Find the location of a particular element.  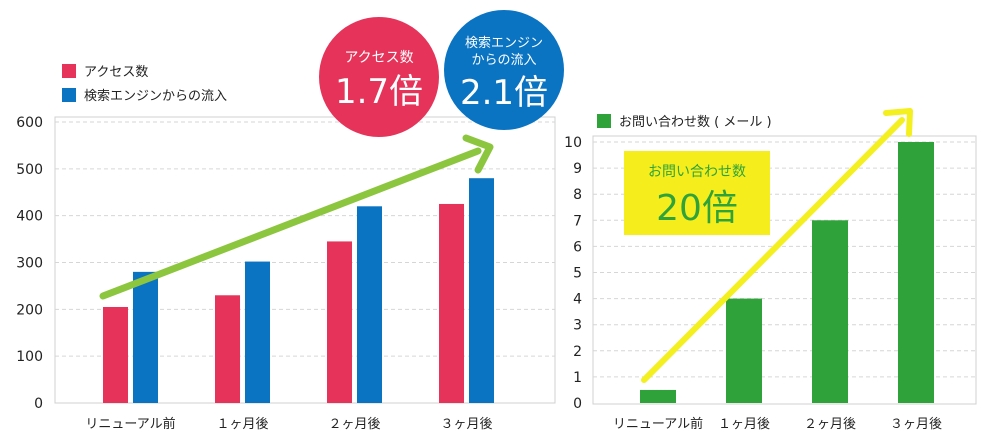

left-y-tick-label: 300 is located at coordinates (29, 264).